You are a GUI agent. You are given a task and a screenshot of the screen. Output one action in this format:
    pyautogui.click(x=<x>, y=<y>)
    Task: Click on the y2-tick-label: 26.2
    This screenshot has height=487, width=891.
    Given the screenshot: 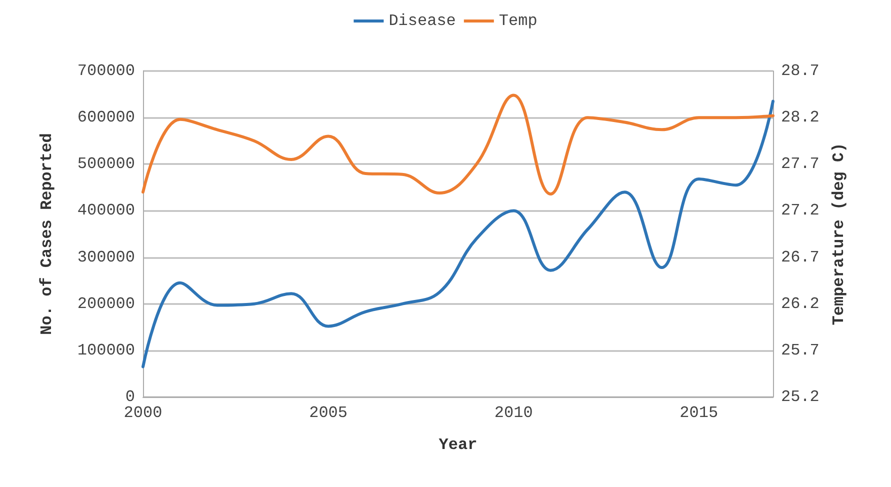 What is the action you would take?
    pyautogui.click(x=800, y=303)
    